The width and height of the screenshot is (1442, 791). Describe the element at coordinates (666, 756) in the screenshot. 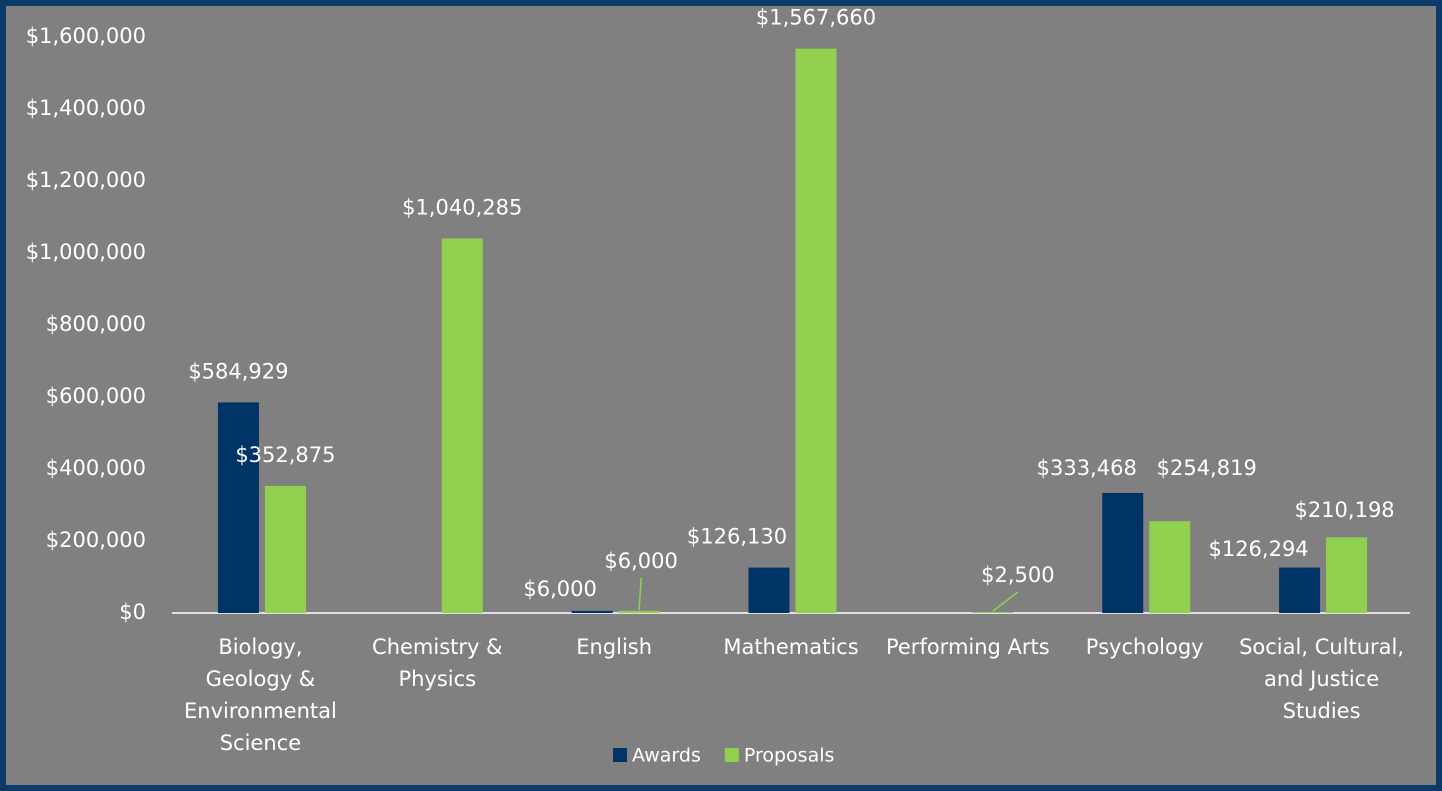

I see `legend-label: Awards` at that location.